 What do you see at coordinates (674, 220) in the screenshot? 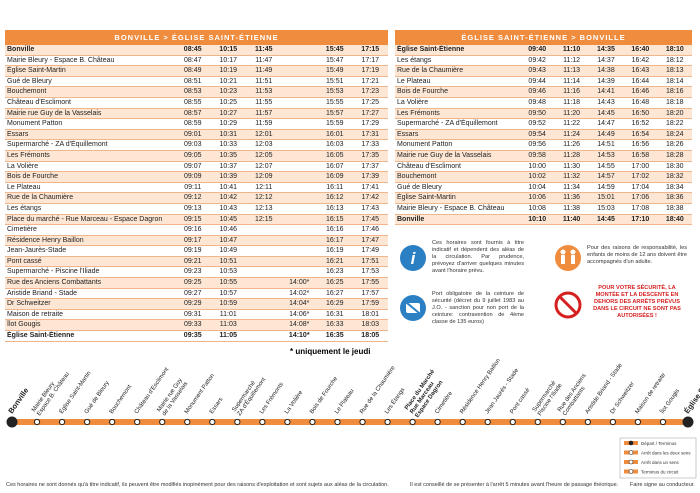
I see `time-cell: 18:40` at bounding box center [674, 220].